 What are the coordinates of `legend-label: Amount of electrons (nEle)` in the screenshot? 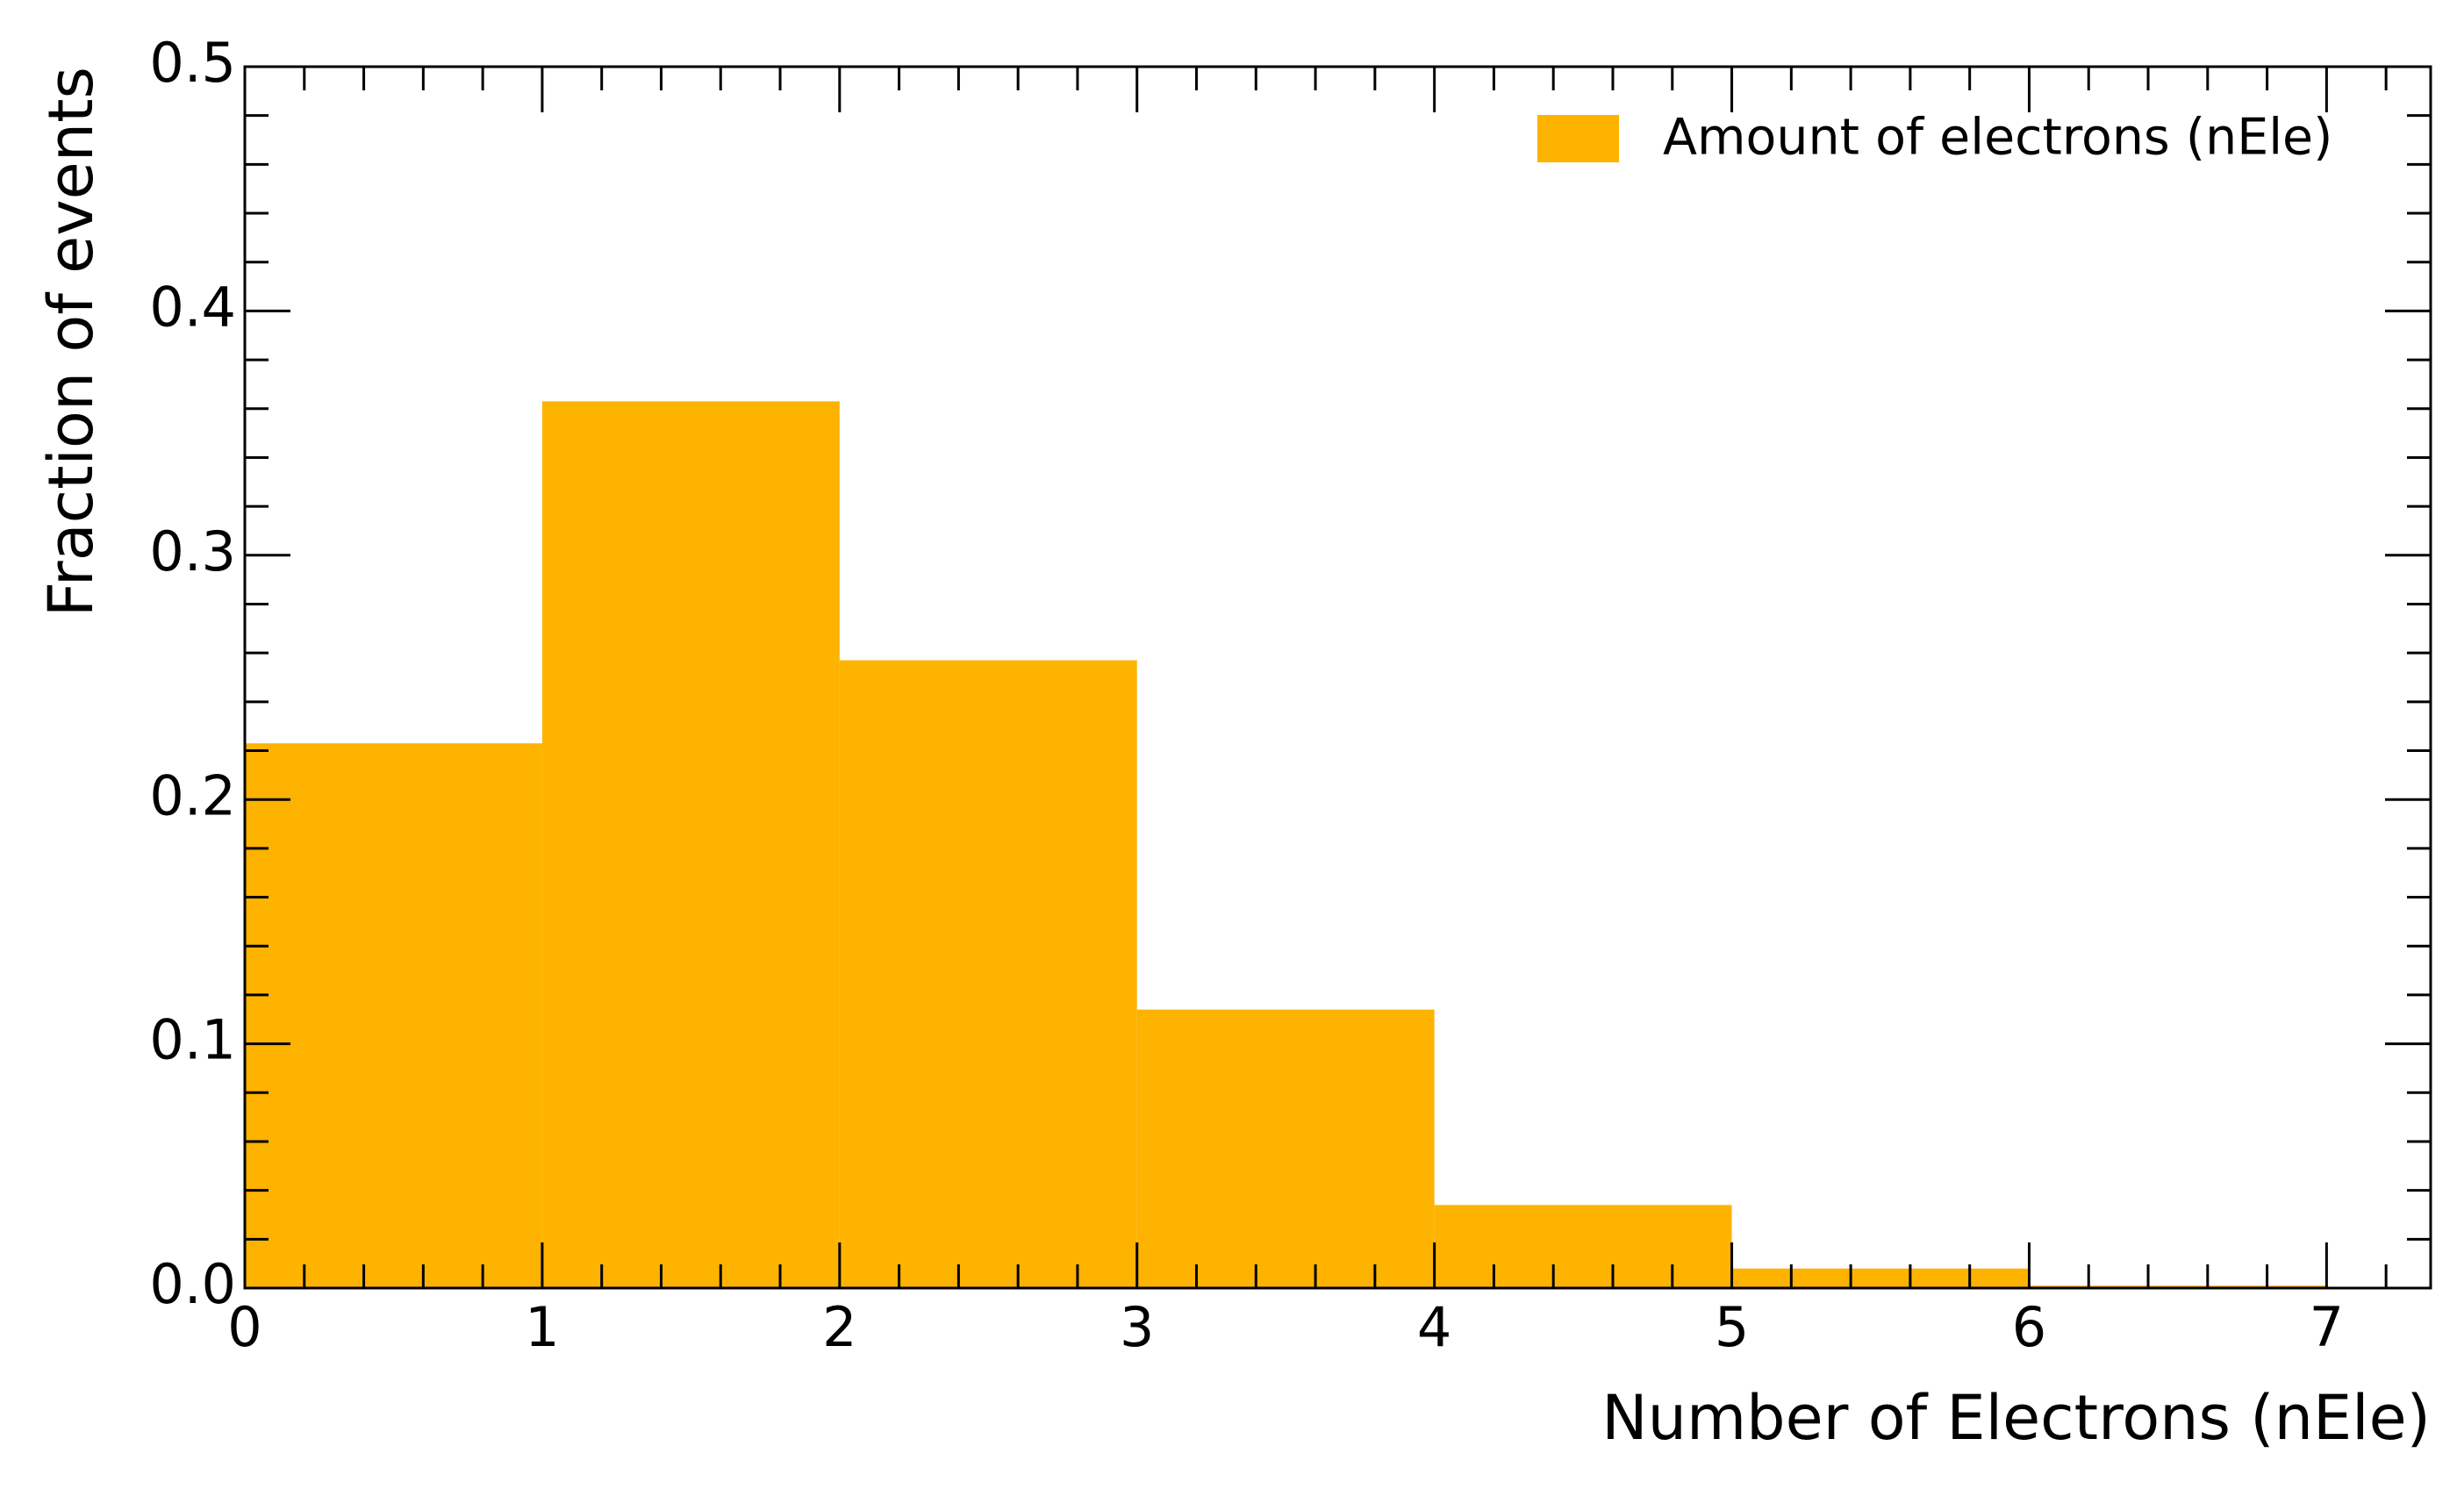 It's located at (1997, 138).